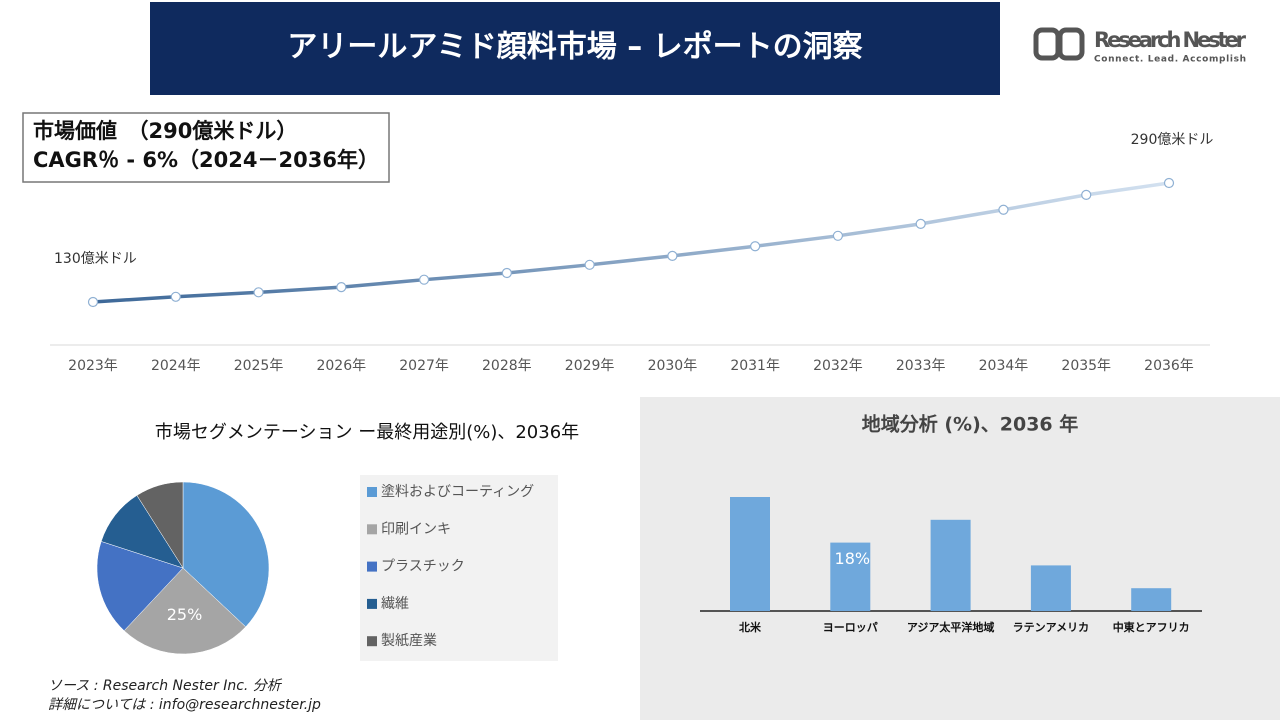 The width and height of the screenshot is (1280, 720). I want to click on x-tick-label: 2024年, so click(176, 366).